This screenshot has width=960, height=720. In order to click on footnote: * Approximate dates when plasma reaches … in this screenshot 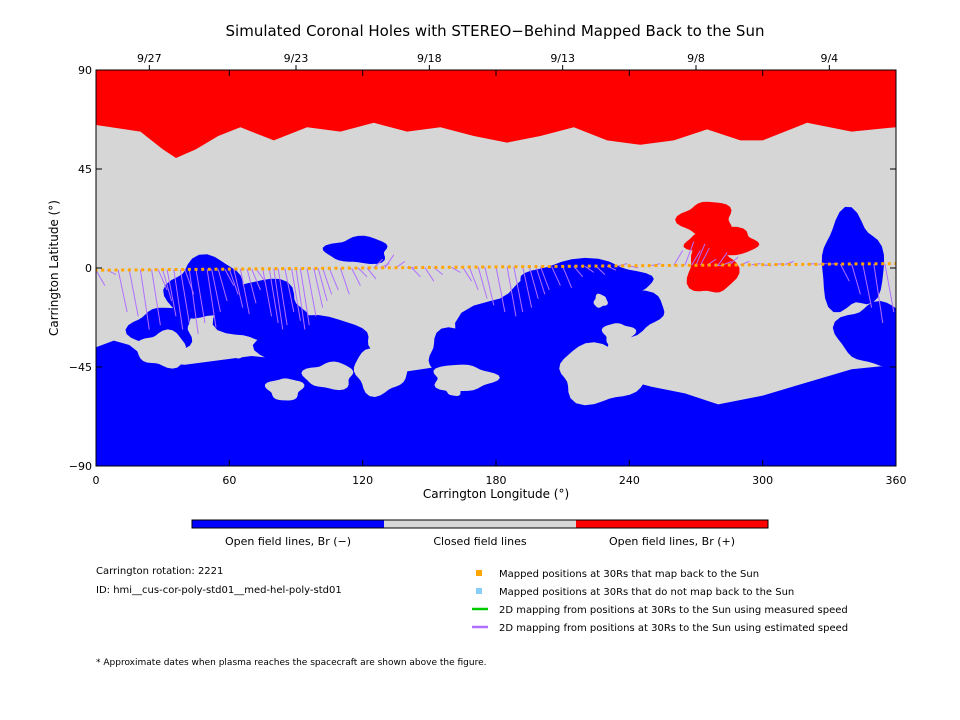, I will do `click(291, 663)`.